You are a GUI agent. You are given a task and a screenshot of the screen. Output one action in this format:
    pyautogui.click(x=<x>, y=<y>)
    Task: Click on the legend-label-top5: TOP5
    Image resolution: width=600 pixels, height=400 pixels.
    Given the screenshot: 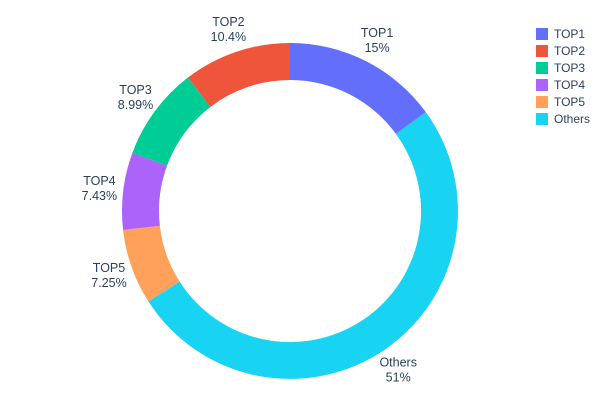 What is the action you would take?
    pyautogui.click(x=569, y=102)
    